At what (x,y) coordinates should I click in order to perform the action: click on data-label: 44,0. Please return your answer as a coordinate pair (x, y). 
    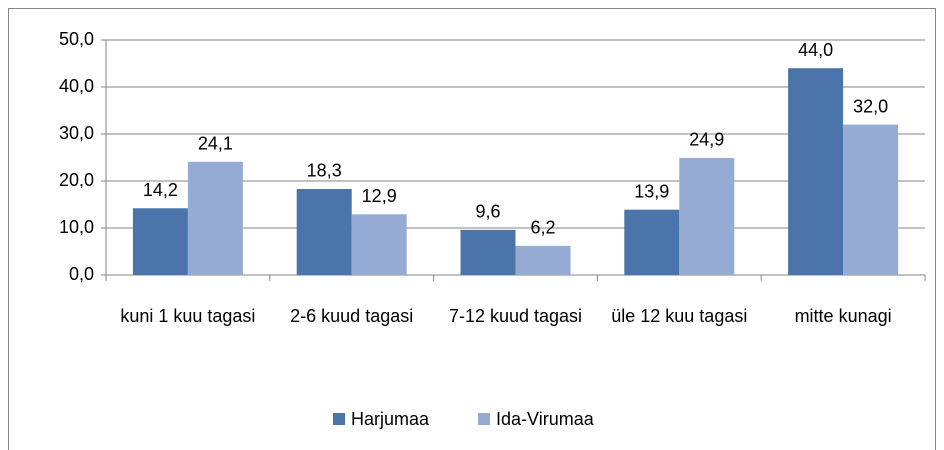
    Looking at the image, I should click on (815, 50).